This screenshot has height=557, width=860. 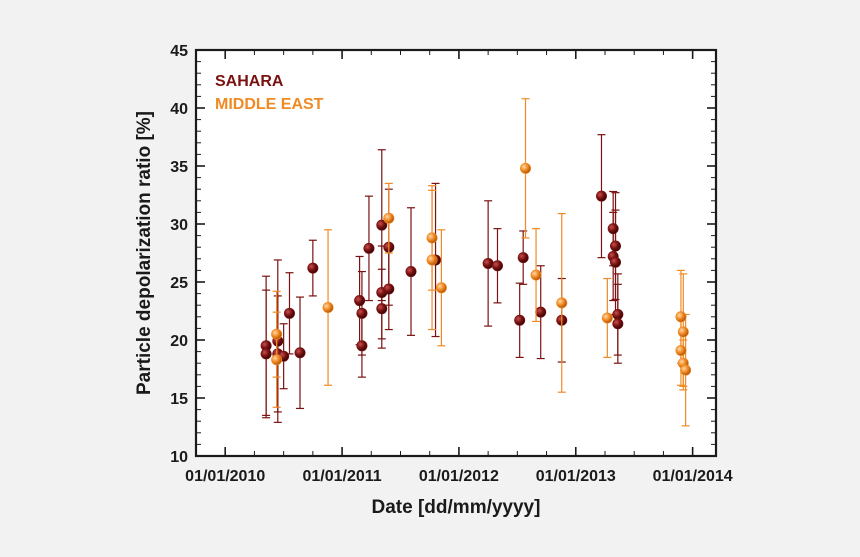 What do you see at coordinates (179, 109) in the screenshot?
I see `y-tick-label: 40` at bounding box center [179, 109].